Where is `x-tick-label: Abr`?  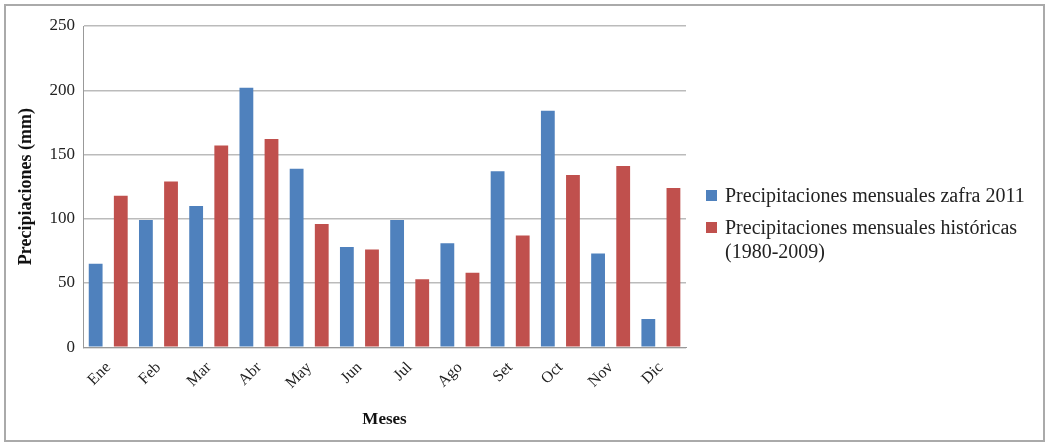
x-tick-label: Abr is located at coordinates (249, 372).